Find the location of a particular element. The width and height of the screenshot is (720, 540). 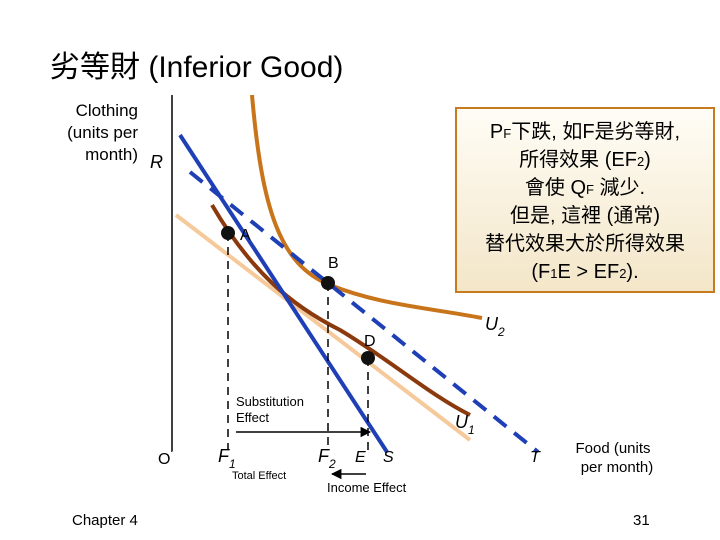

point-b is located at coordinates (328, 283).